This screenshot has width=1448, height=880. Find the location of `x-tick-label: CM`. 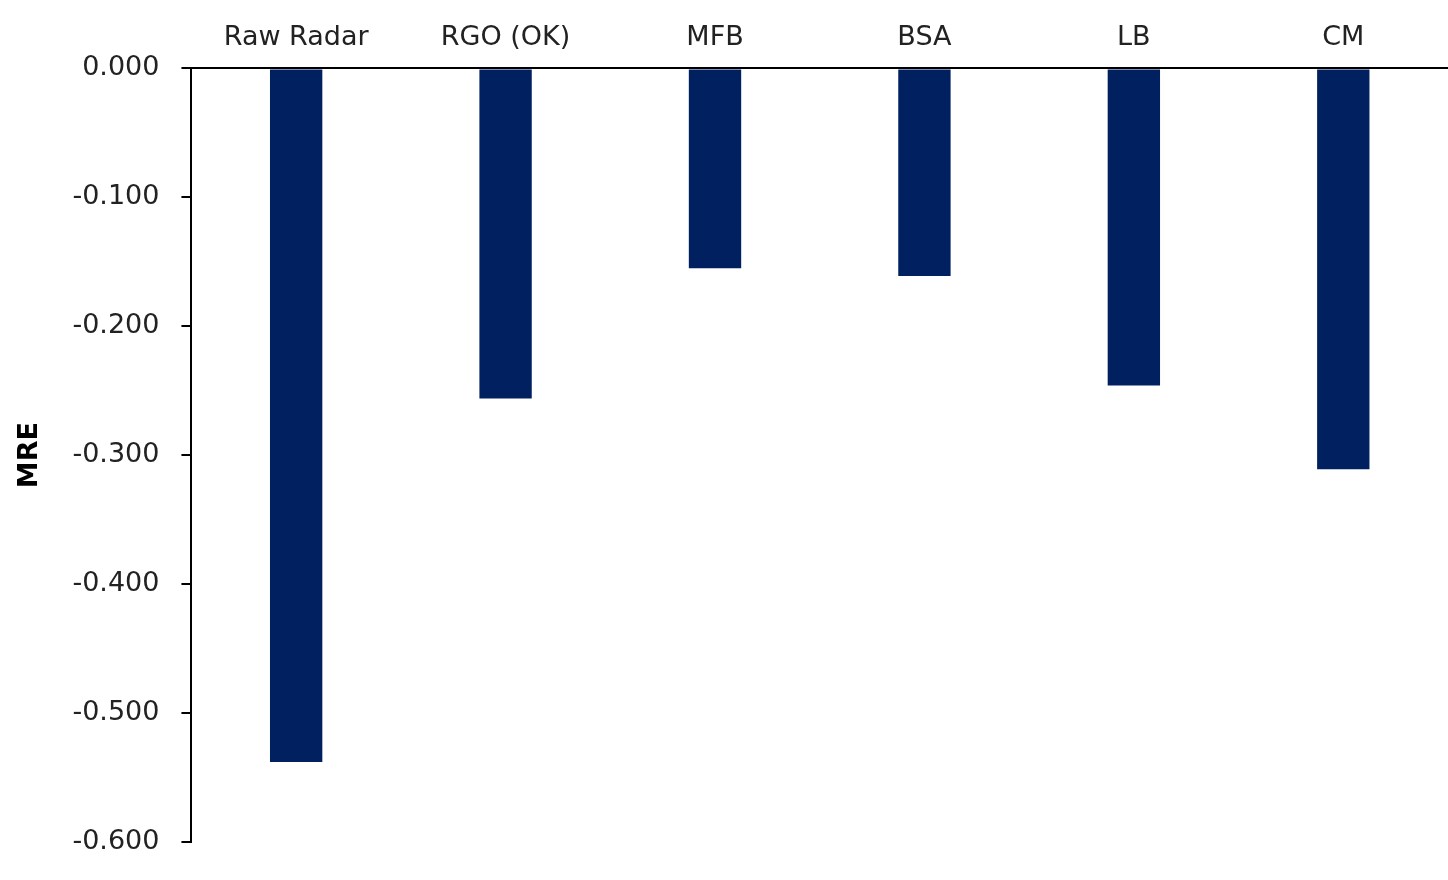

x-tick-label: CM is located at coordinates (1343, 36).